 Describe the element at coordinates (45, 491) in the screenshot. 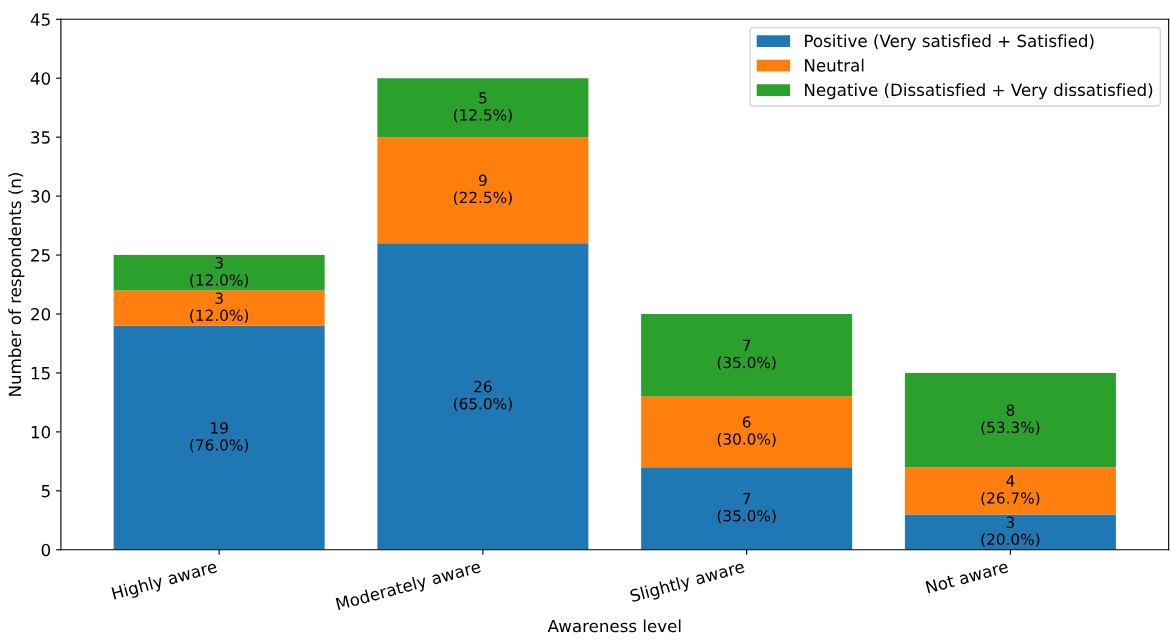

I see `y-tick-label: 5` at that location.